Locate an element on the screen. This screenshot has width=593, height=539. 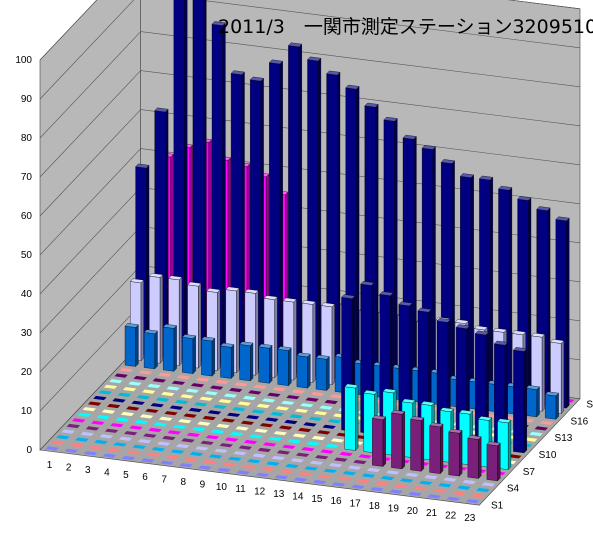
series-tick-label: S1 is located at coordinates (497, 505).